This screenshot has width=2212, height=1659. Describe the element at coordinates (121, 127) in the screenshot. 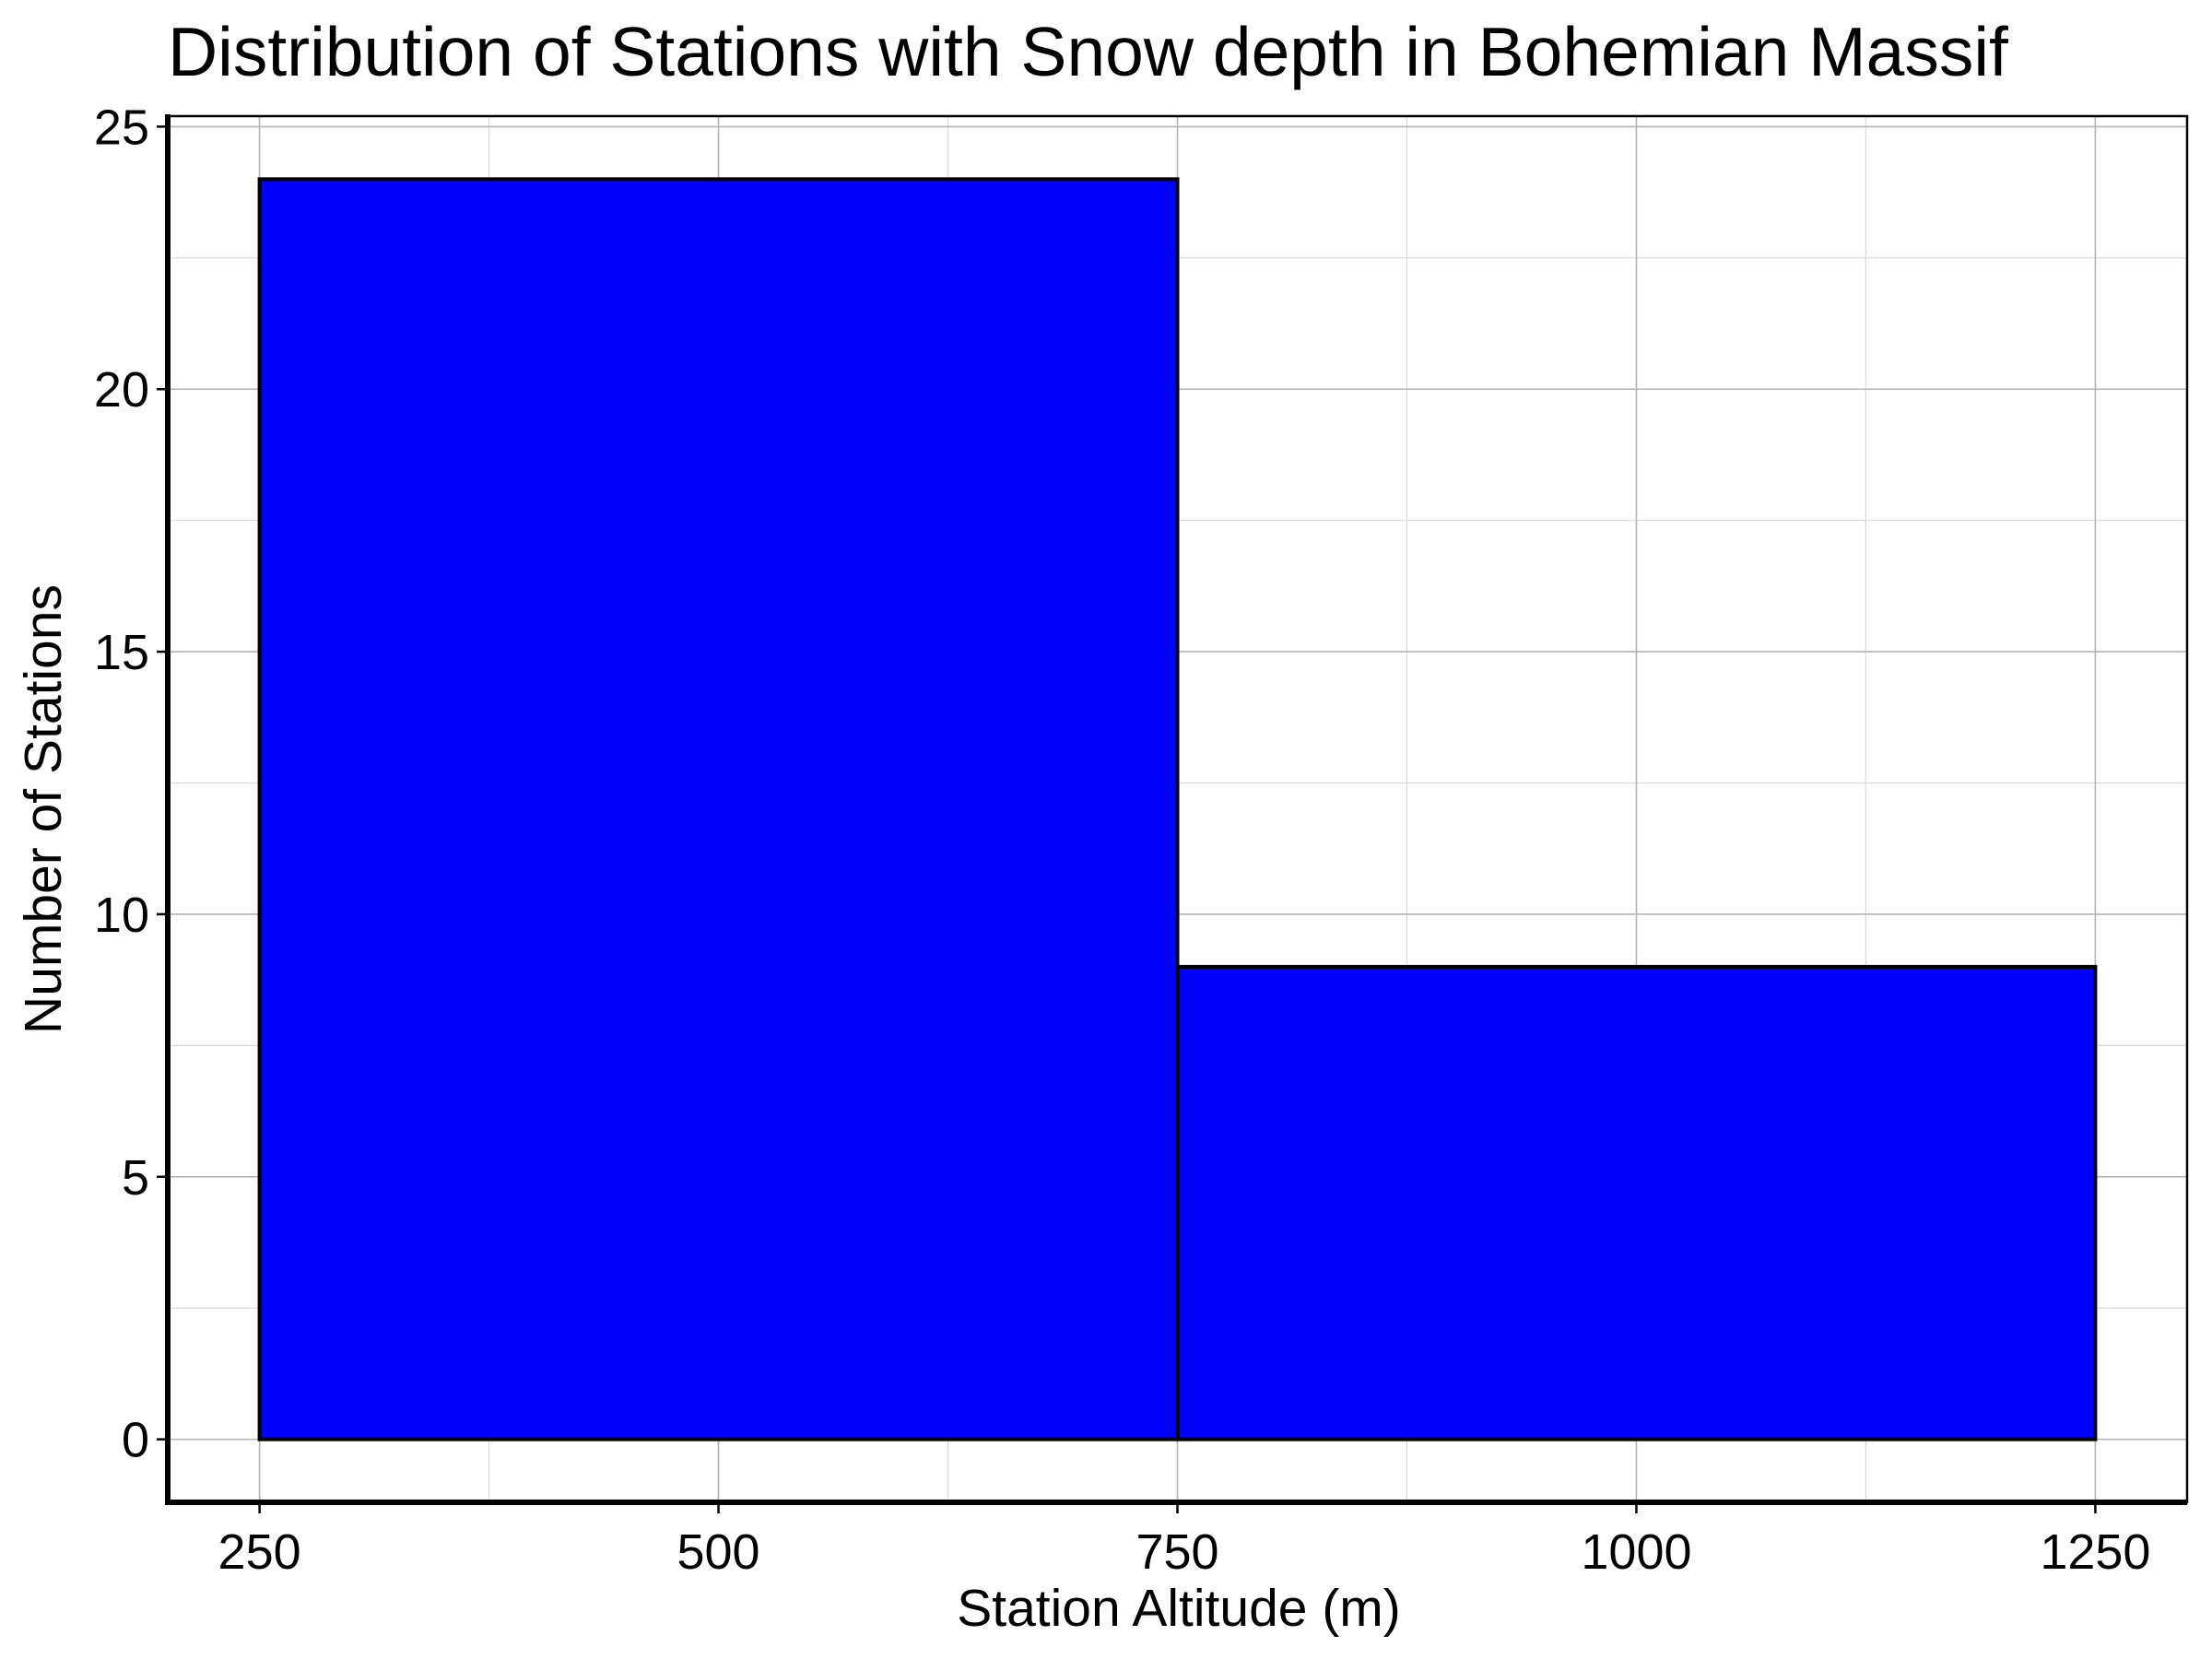

I see `y-tick-label: 25` at that location.